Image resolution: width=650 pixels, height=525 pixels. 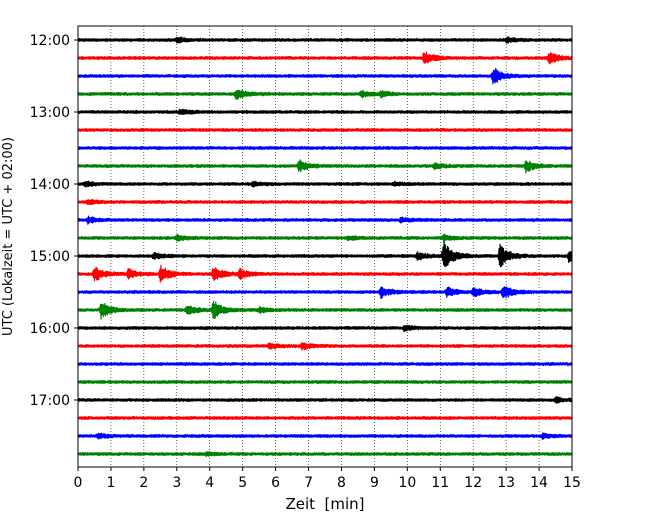 What do you see at coordinates (506, 483) in the screenshot?
I see `x-tick-label: 13` at bounding box center [506, 483].